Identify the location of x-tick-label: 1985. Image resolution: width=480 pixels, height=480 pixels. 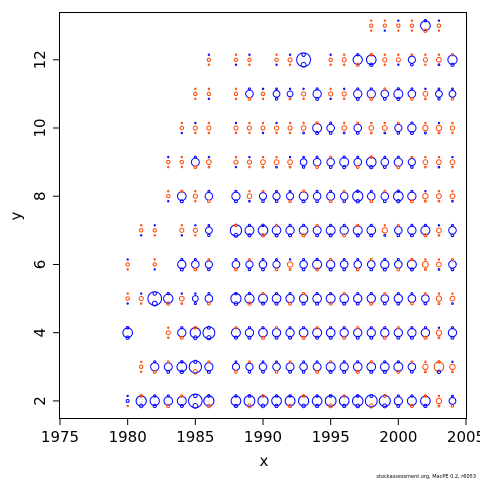
(195, 437).